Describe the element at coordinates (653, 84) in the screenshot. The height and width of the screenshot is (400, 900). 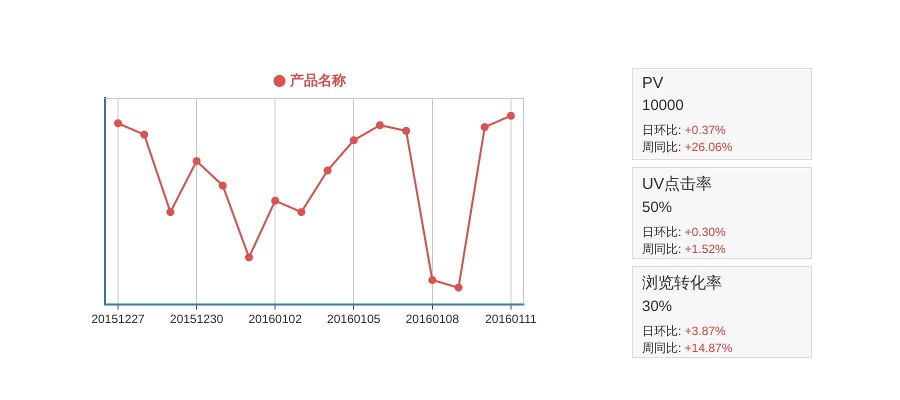
I see `text: PV` at that location.